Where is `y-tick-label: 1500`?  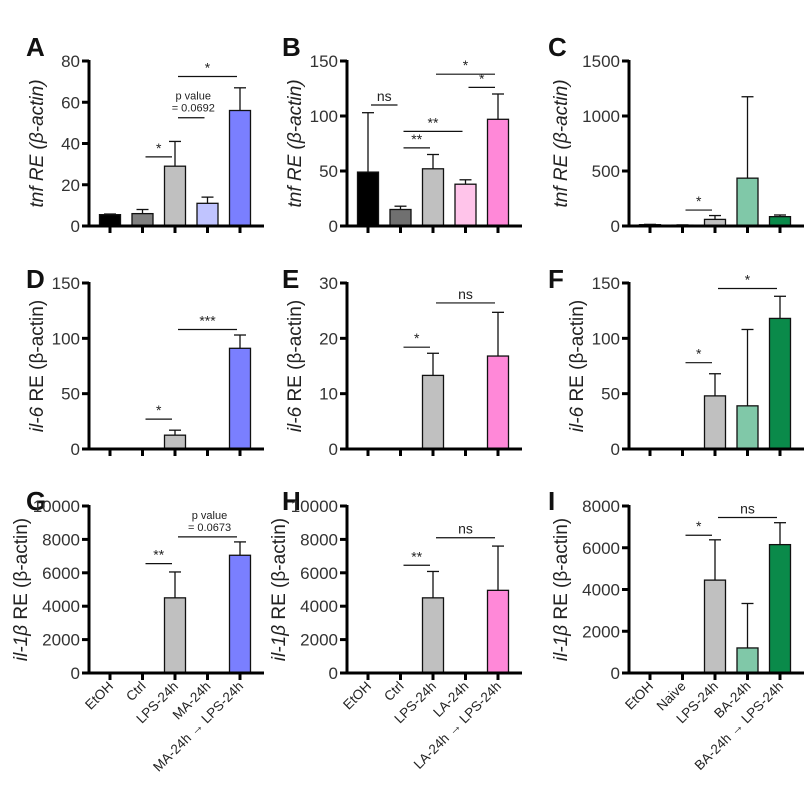 y-tick-label: 1500 is located at coordinates (601, 61).